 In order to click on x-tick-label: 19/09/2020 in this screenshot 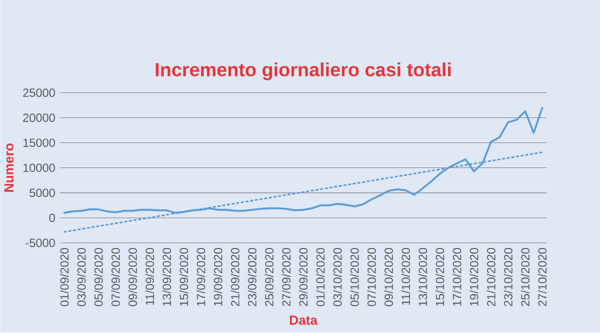, I will do `click(218, 277)`.